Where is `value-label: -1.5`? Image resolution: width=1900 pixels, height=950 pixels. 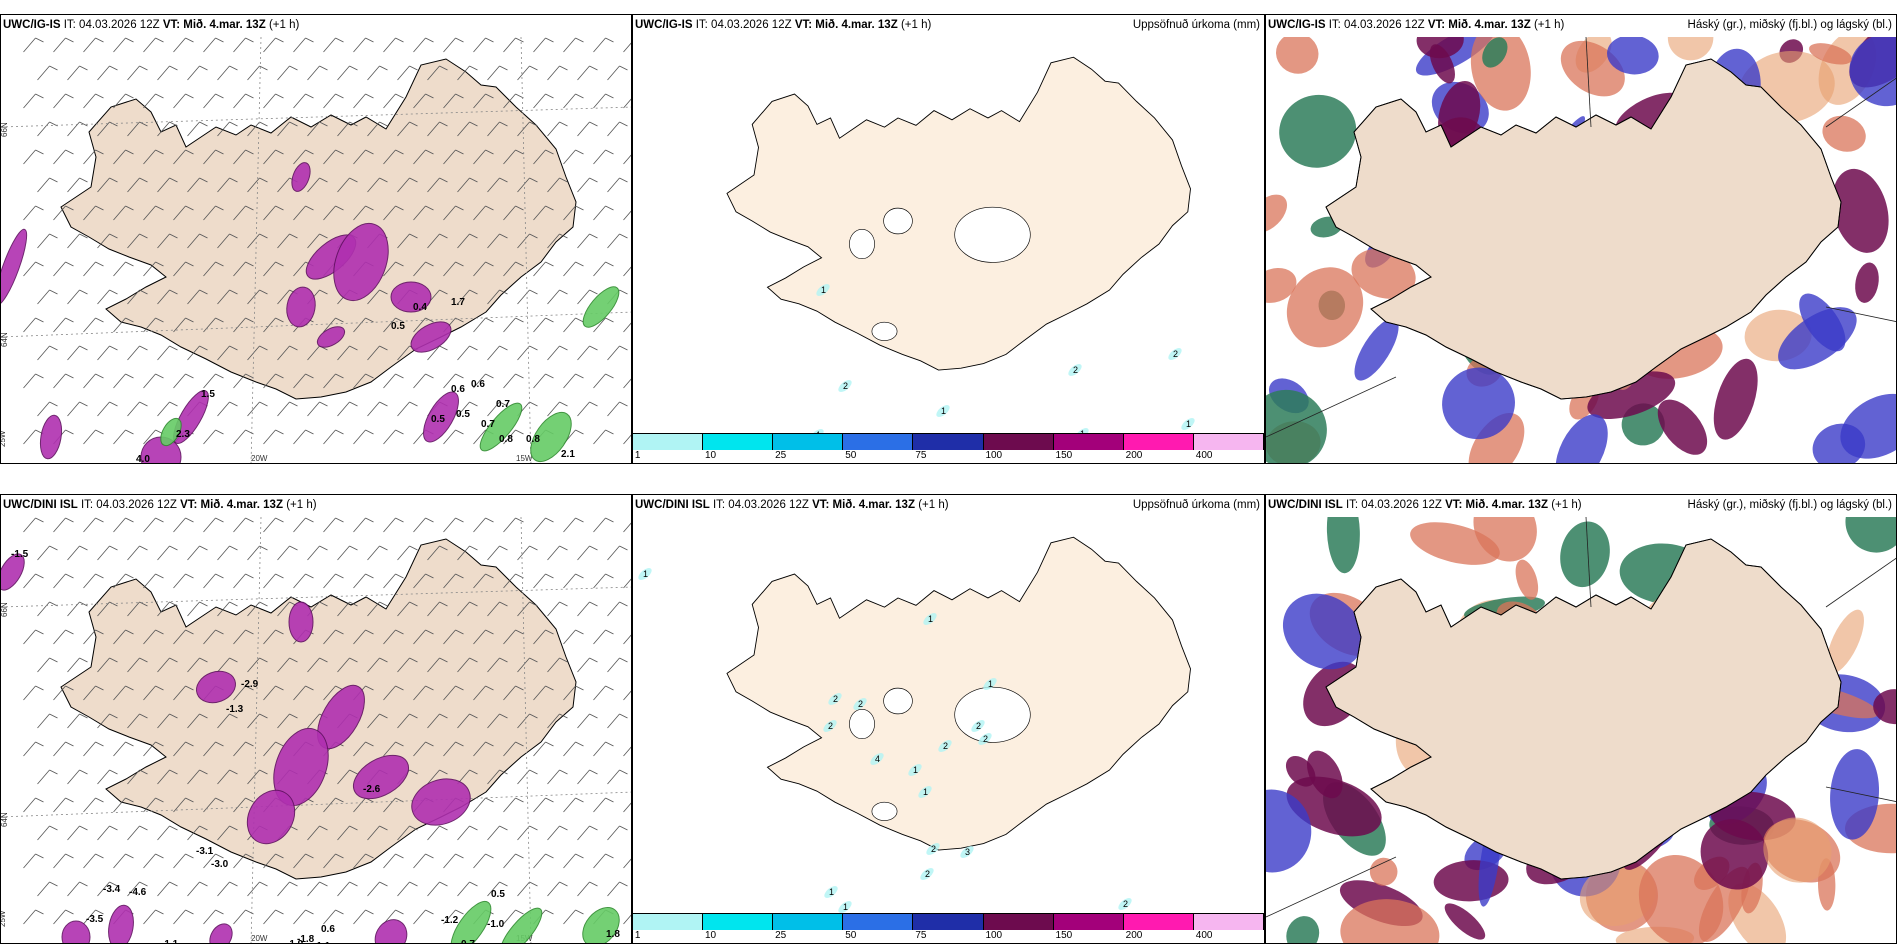 value-label: -1.5 is located at coordinates (20, 554).